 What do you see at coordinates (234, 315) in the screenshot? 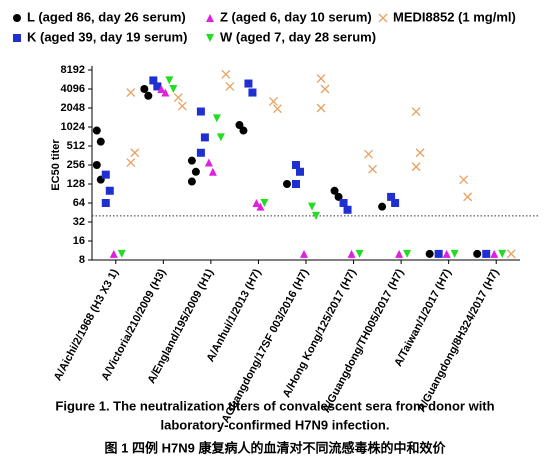
I see `x-tick-label: A/Anhui/1/2013 (H7)` at bounding box center [234, 315].